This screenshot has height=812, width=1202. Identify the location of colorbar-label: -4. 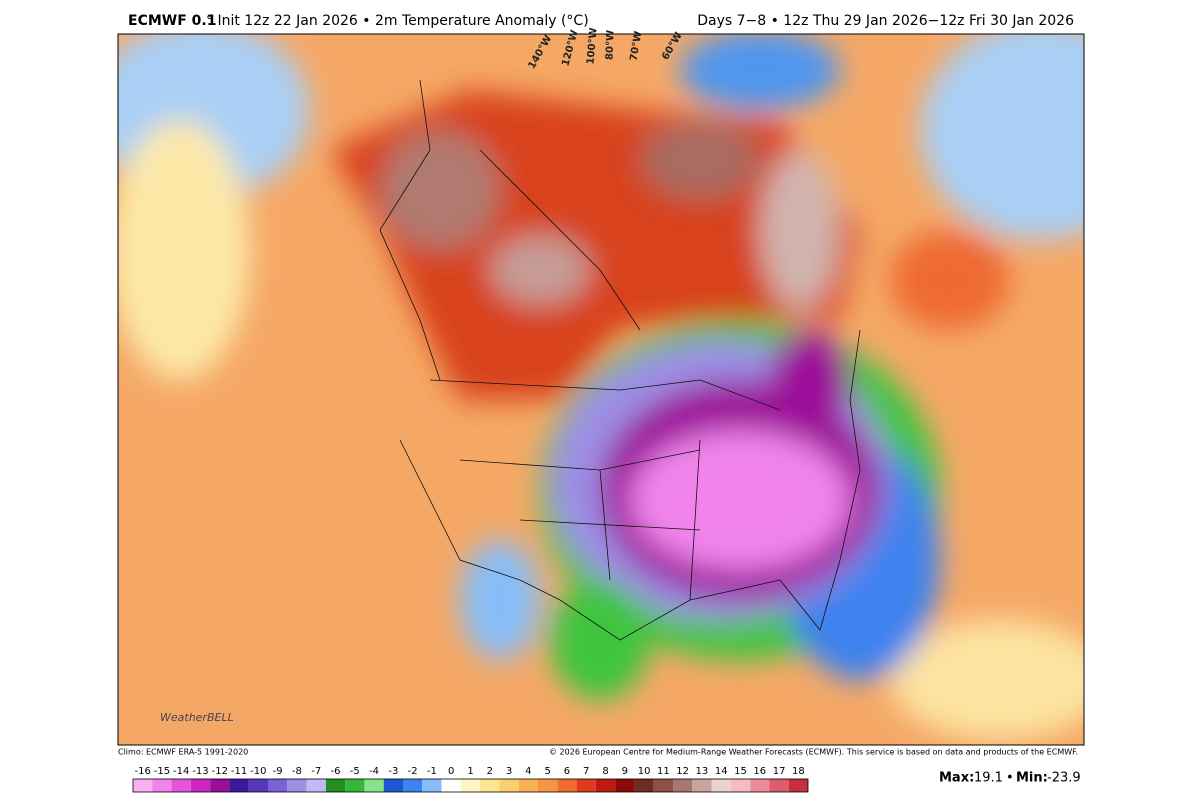
(374, 771).